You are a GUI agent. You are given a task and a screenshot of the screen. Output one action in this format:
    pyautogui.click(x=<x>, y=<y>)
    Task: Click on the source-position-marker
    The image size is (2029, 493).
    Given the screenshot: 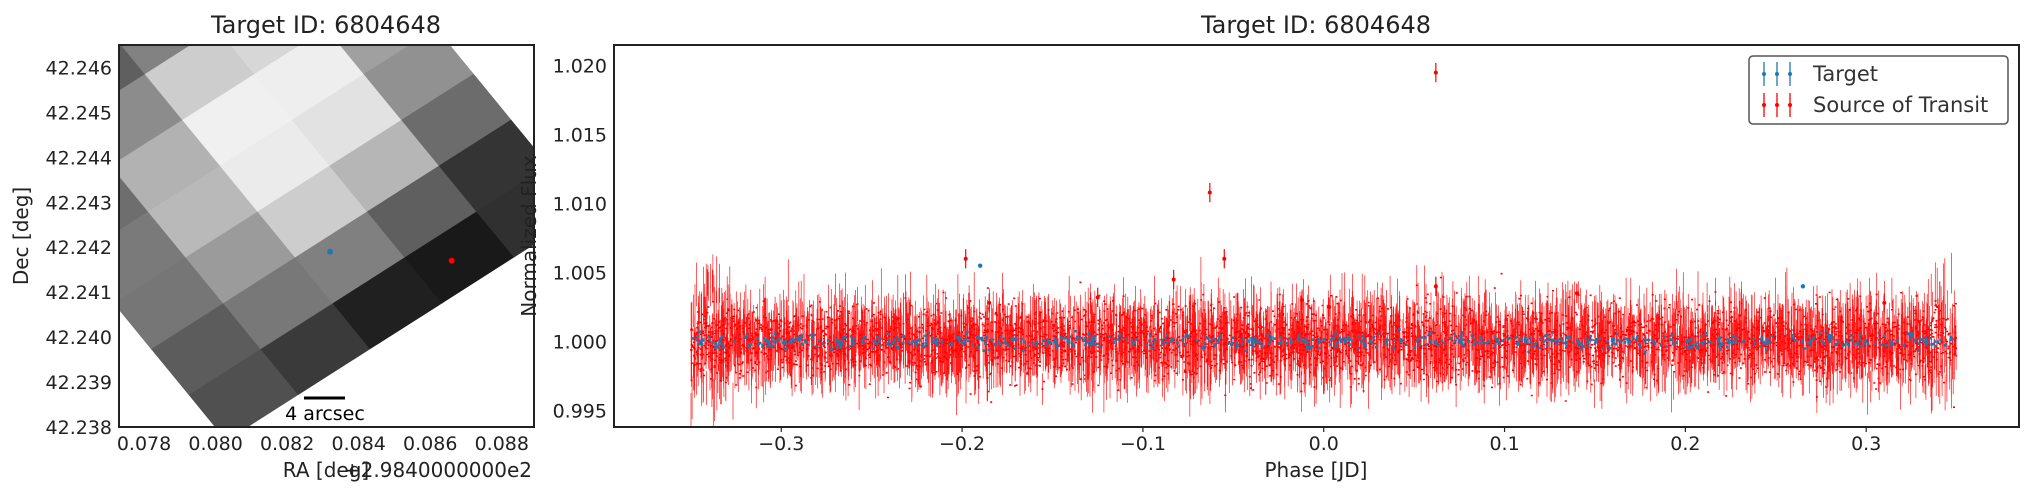 What is the action you would take?
    pyautogui.click(x=451, y=260)
    